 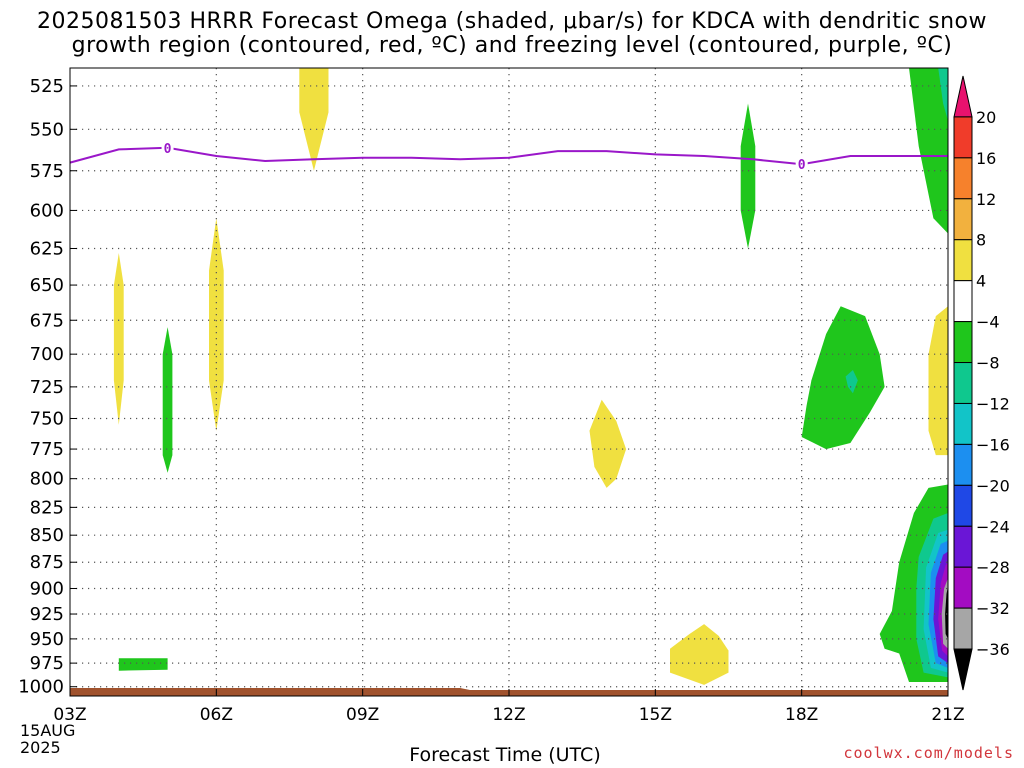 I want to click on date-year-label: 2025, so click(x=40, y=747).